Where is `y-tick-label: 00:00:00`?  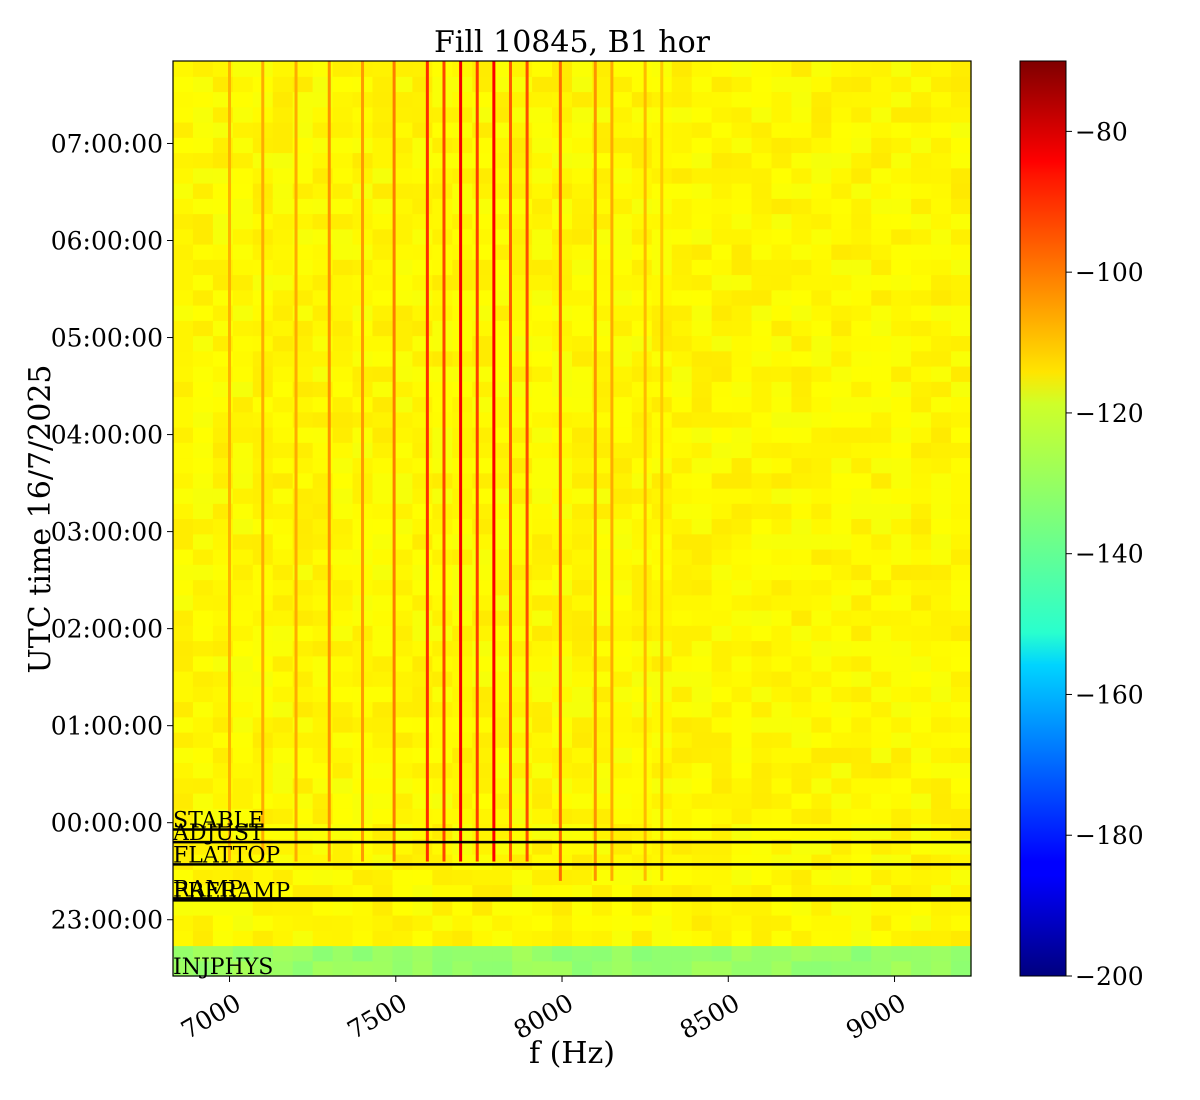
y-tick-label: 00:00:00 is located at coordinates (107, 823).